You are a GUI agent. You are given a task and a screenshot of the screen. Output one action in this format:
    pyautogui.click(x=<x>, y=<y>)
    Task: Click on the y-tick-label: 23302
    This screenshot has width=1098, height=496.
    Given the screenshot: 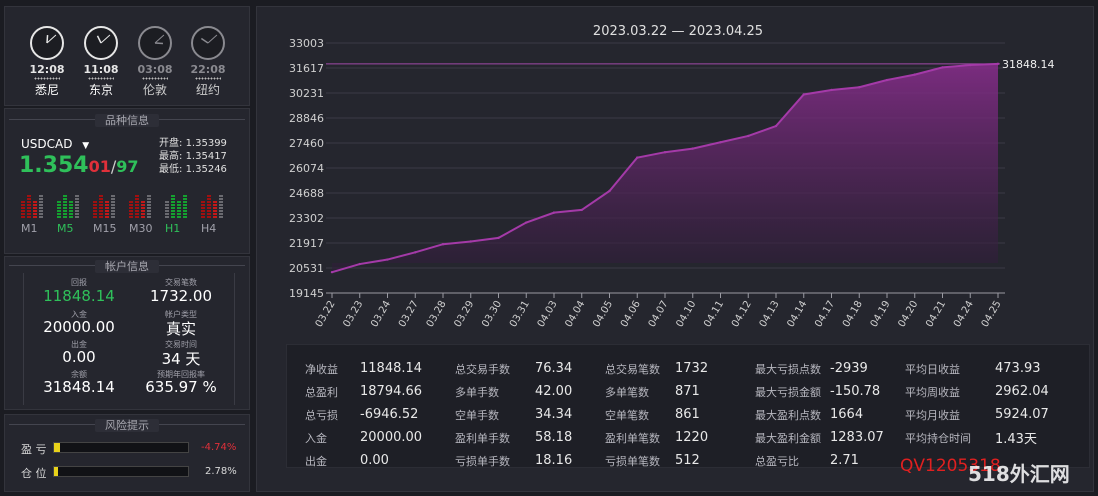 What is the action you would take?
    pyautogui.click(x=306, y=218)
    